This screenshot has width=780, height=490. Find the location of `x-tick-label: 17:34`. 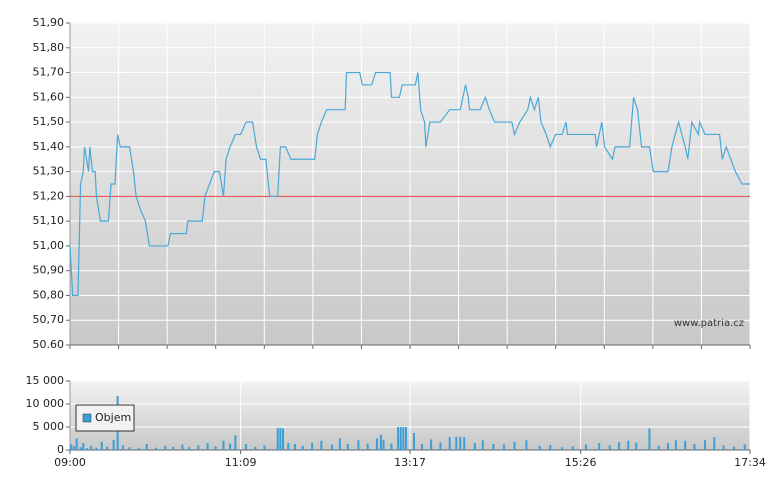

x-tick-label: 17:34 is located at coordinates (750, 462).